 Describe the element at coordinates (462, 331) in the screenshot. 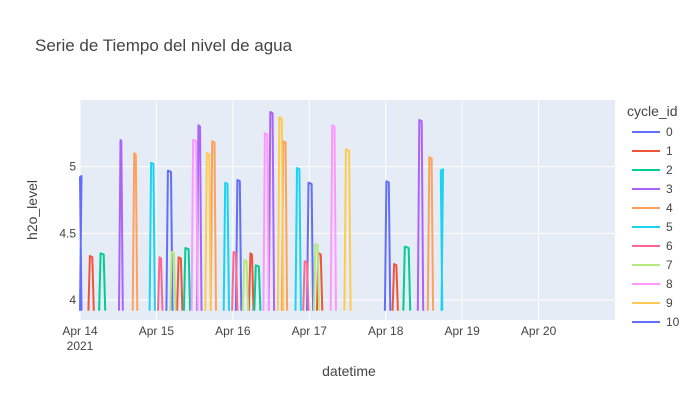

I see `x-tick-label: Apr 19` at that location.